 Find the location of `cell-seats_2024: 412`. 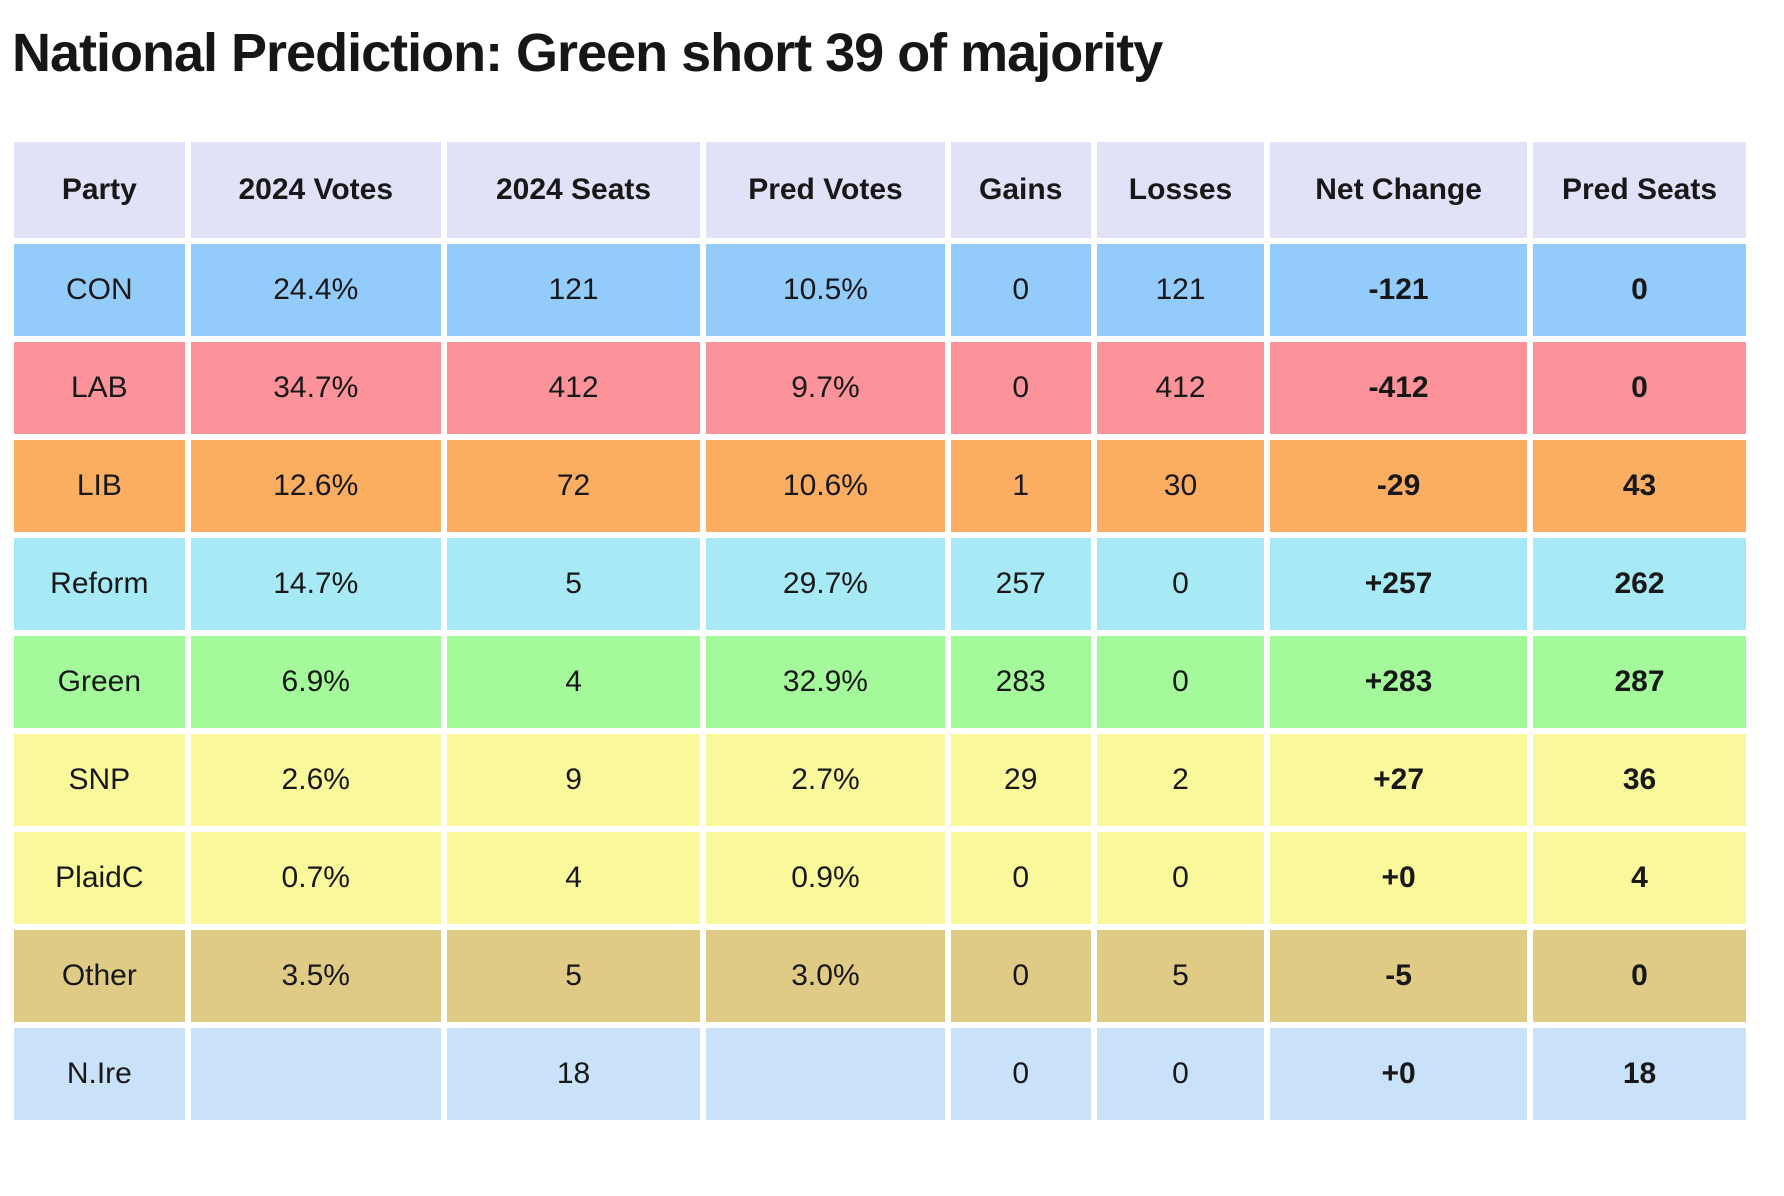

cell-seats_2024: 412 is located at coordinates (573, 388).